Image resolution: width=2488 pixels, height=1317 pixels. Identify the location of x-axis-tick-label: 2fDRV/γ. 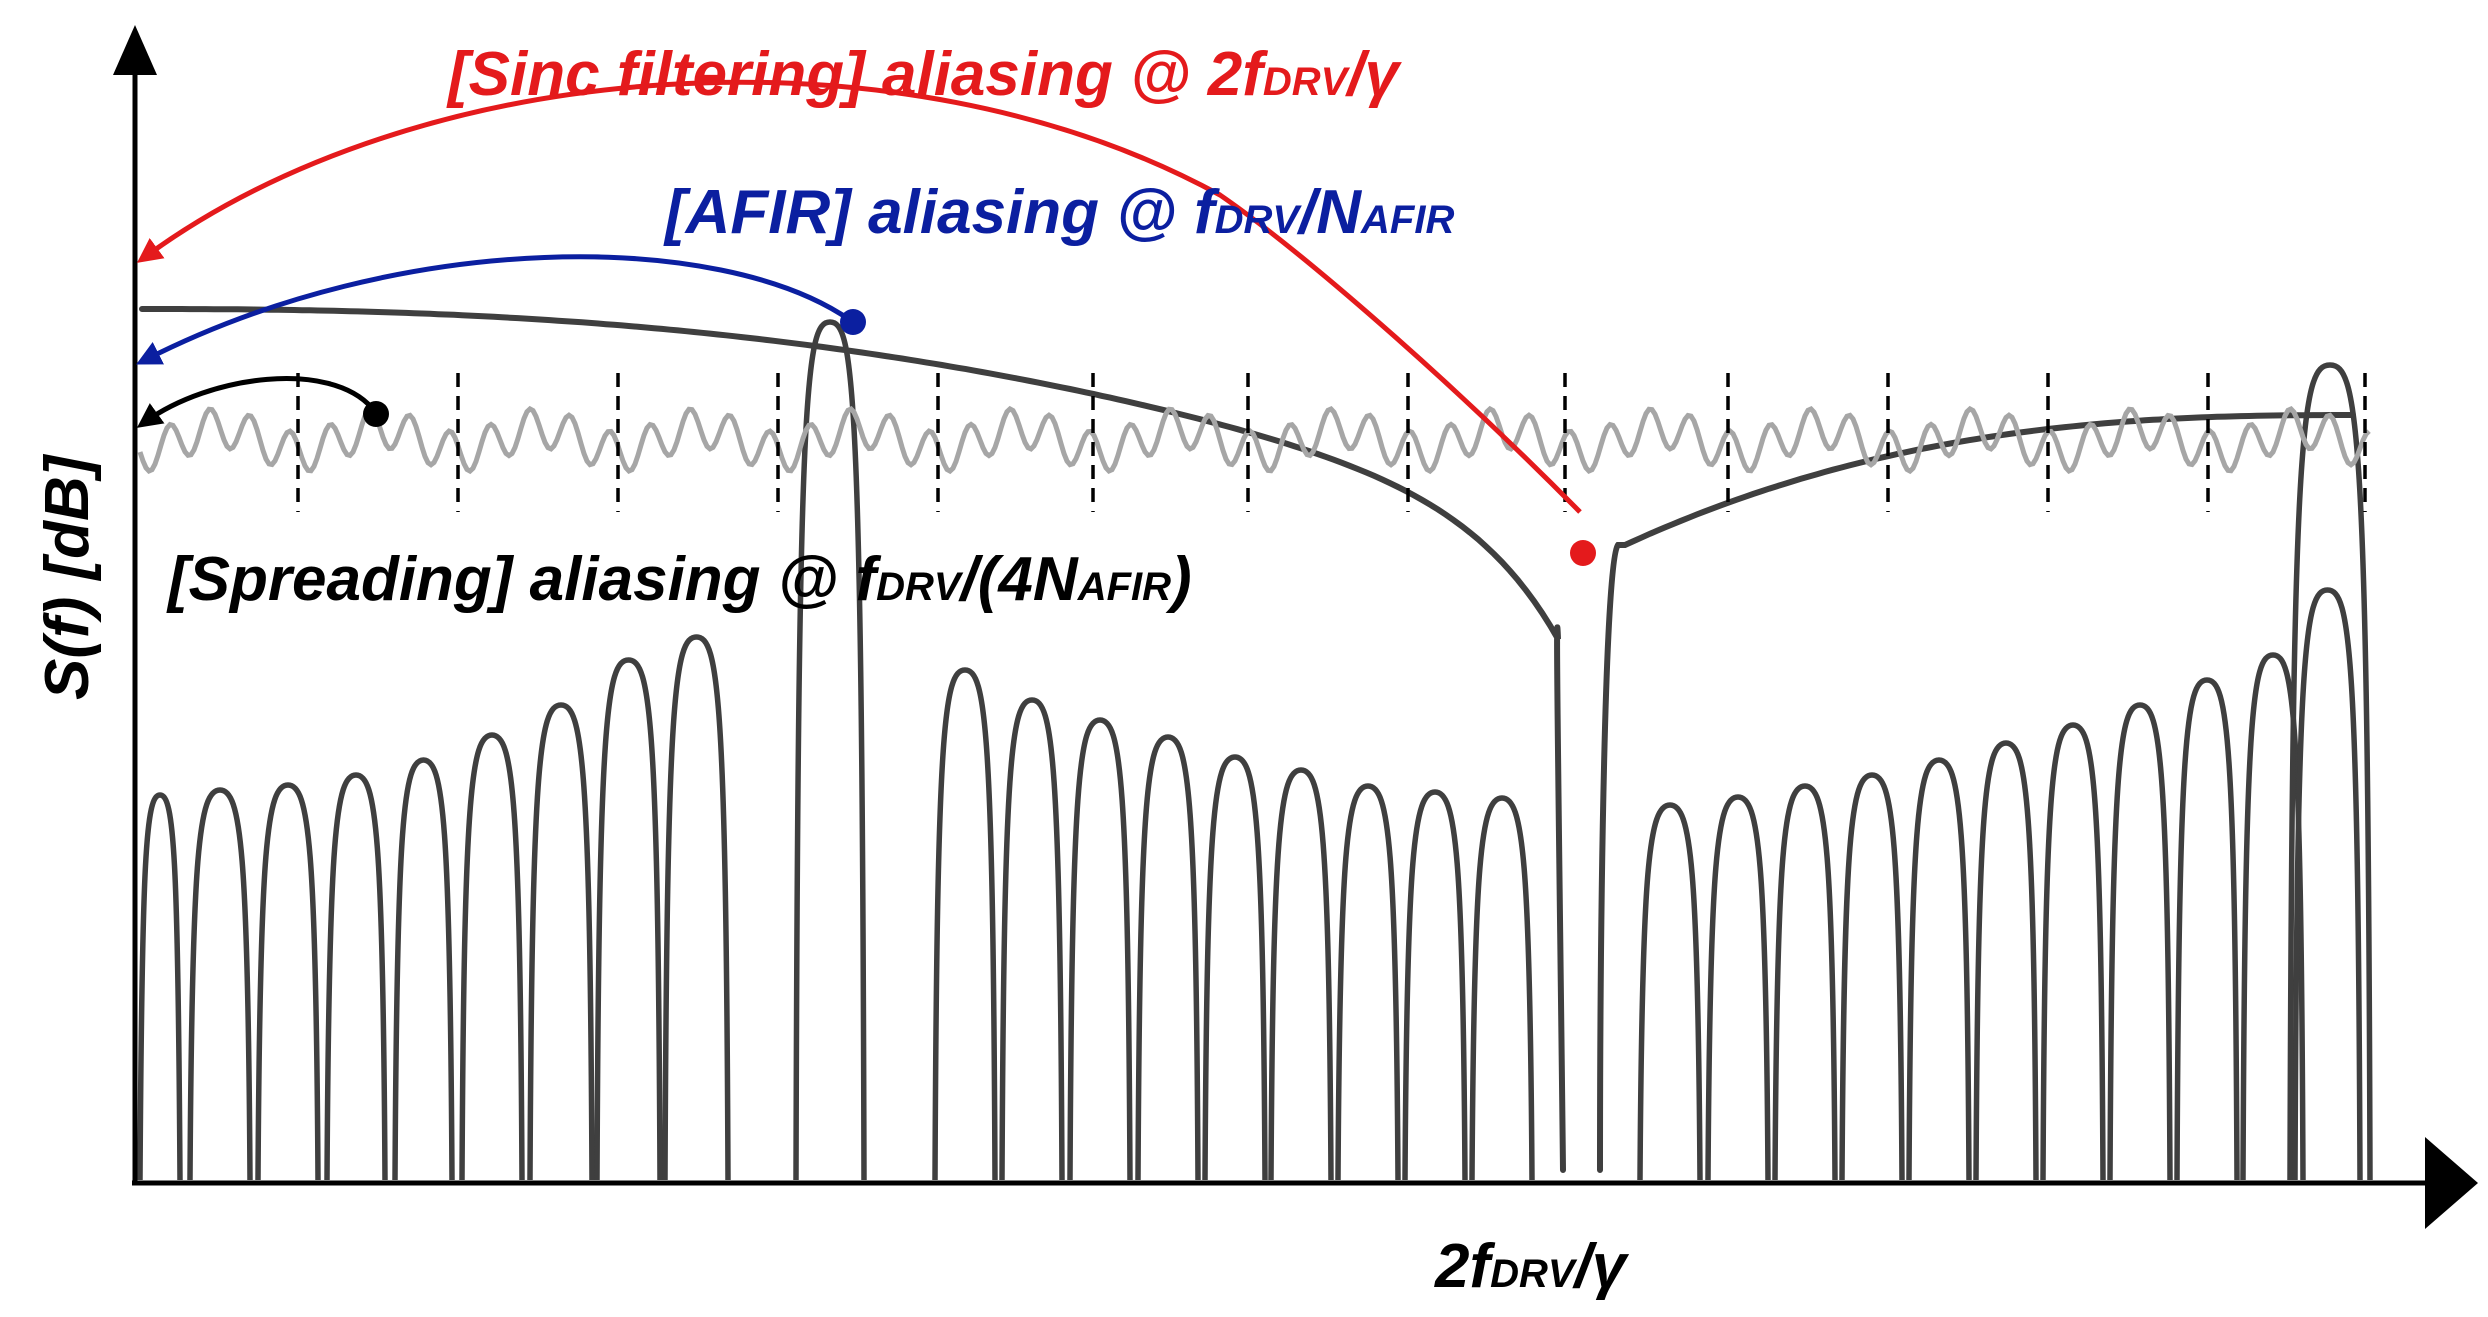
(1532, 1266).